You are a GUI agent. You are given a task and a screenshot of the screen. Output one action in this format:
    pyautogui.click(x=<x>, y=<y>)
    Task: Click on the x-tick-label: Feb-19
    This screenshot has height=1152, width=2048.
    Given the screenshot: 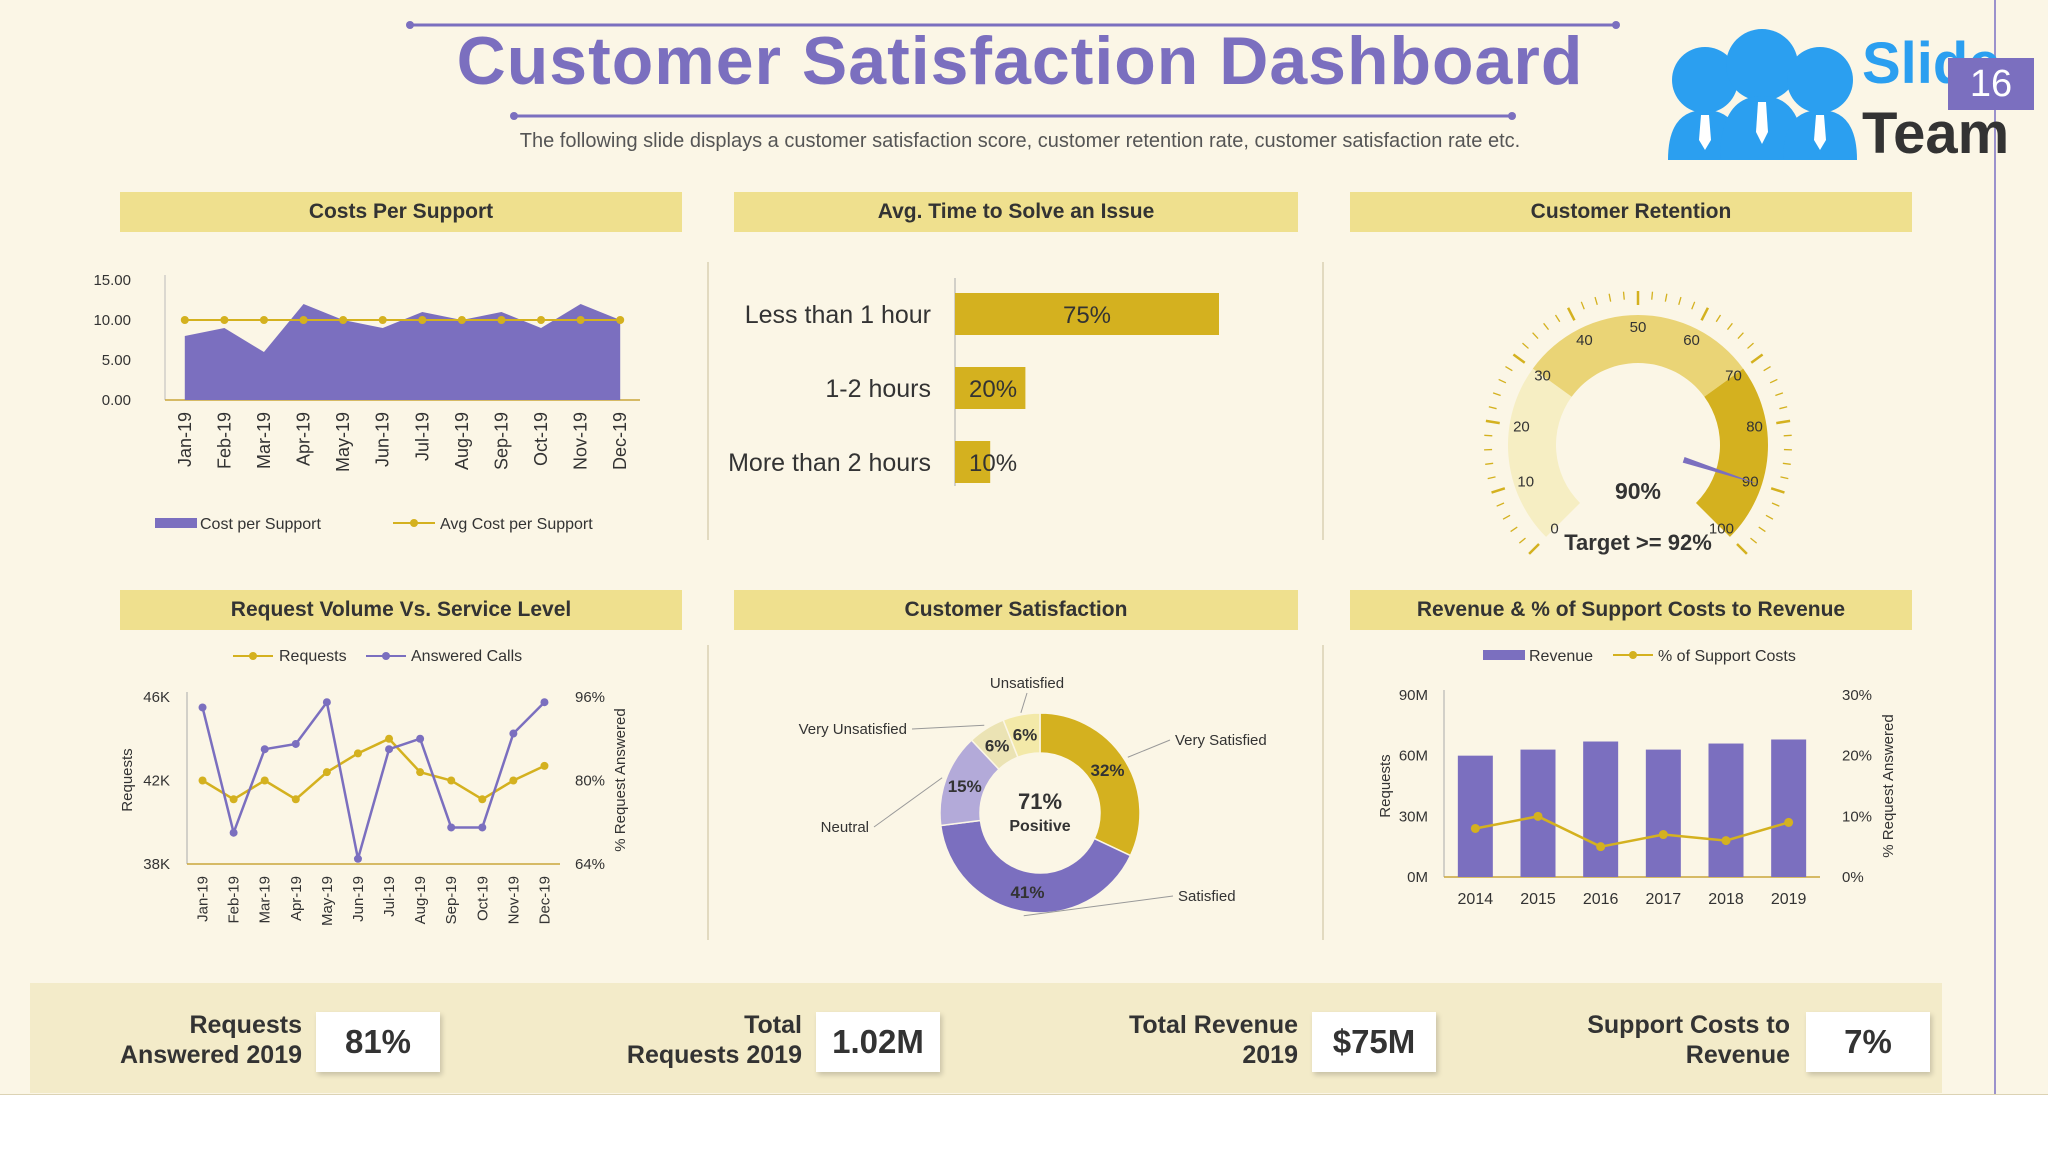 What is the action you would take?
    pyautogui.click(x=224, y=440)
    